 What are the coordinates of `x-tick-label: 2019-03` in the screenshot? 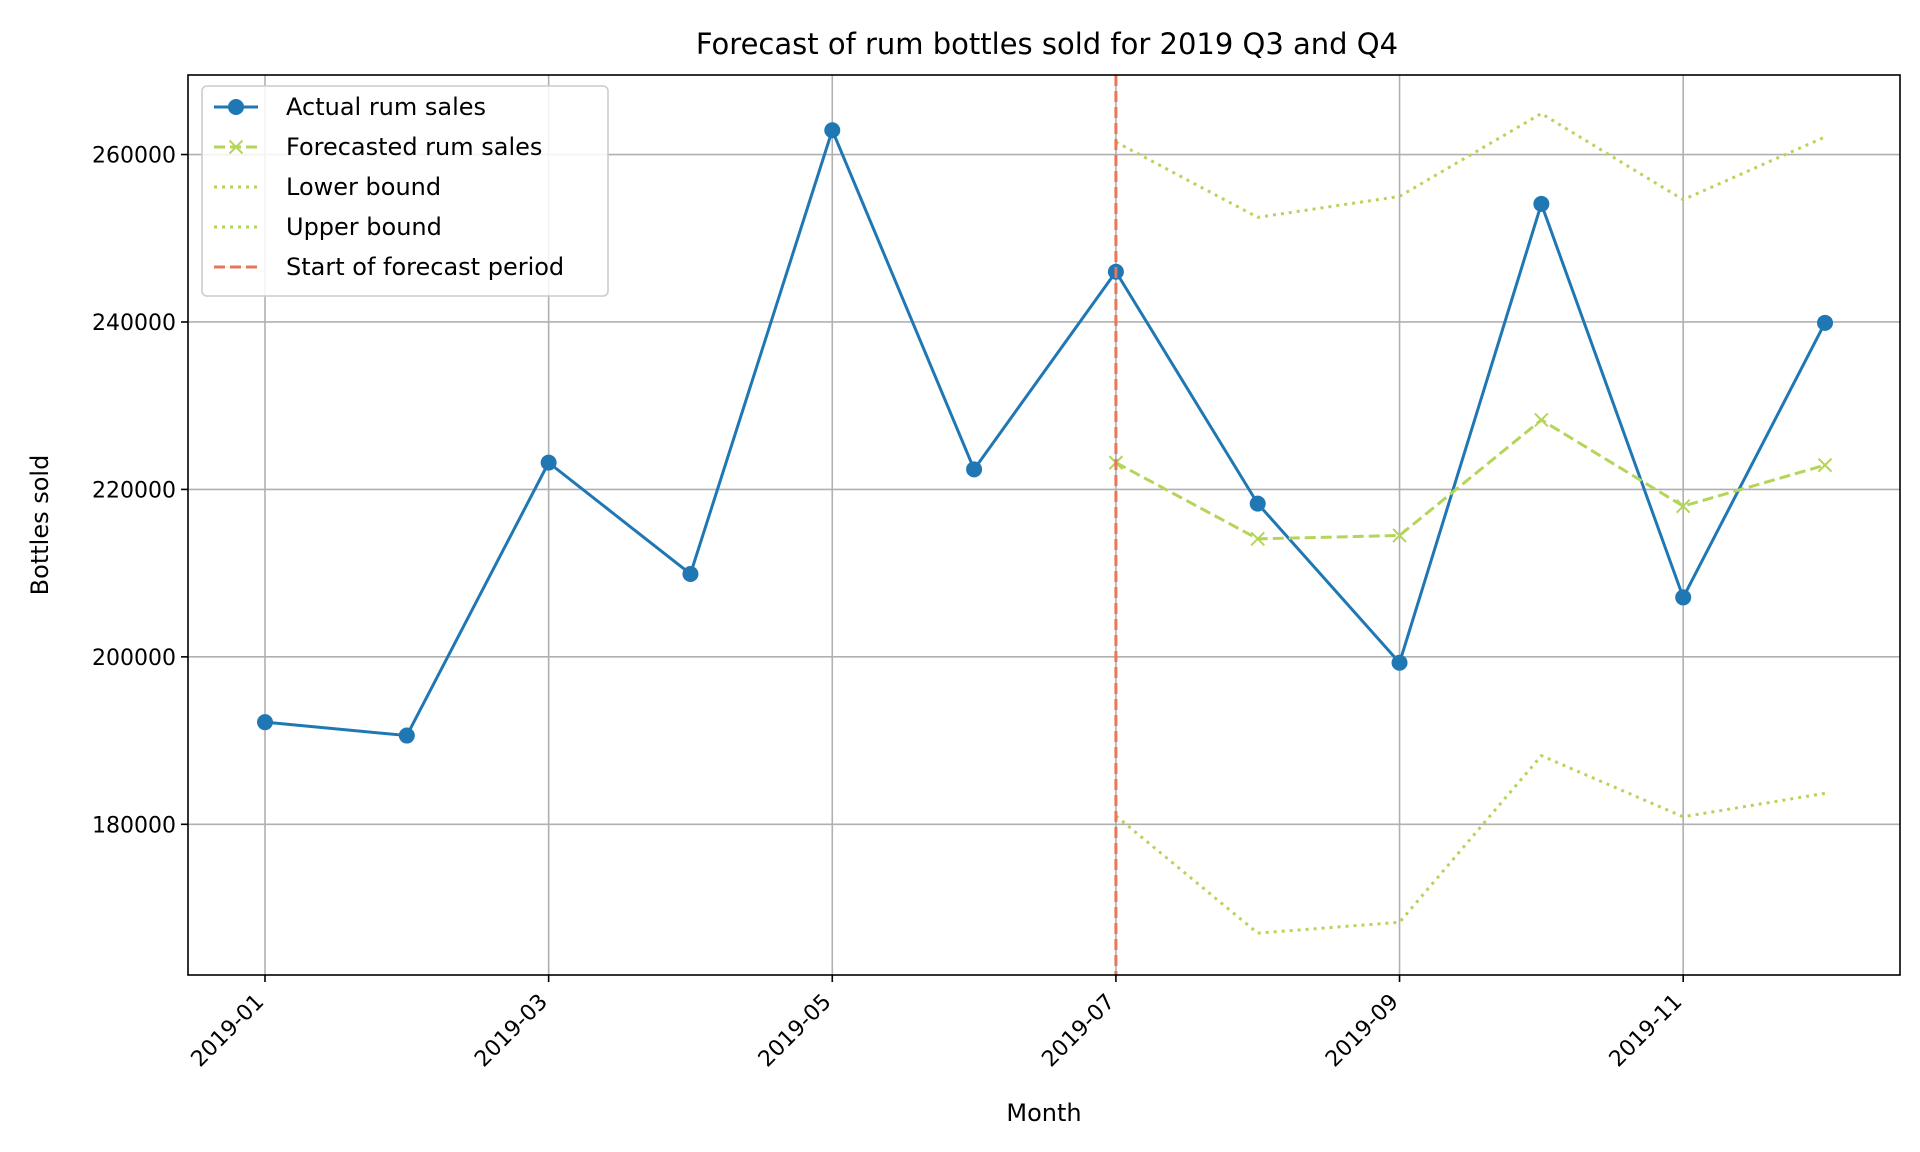 It's located at (511, 1031).